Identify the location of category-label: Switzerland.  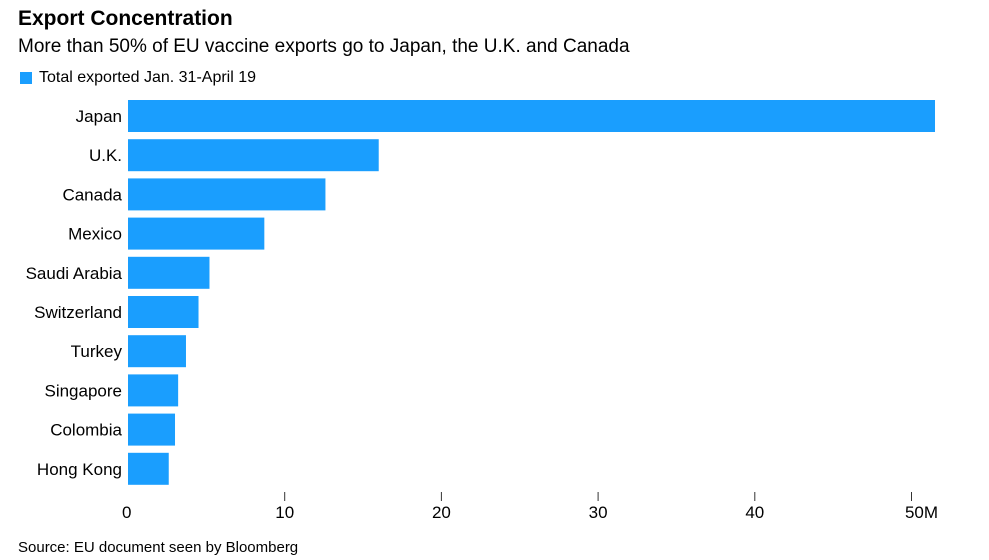
(78, 312).